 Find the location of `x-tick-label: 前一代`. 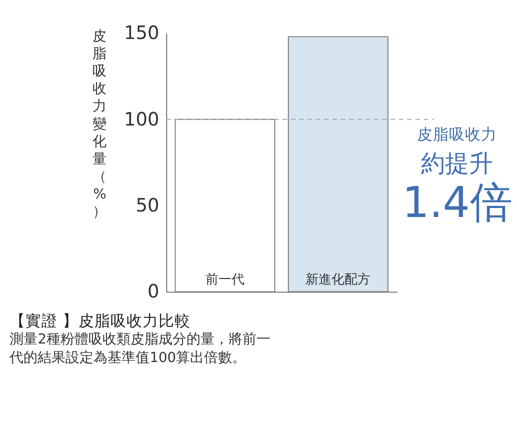

x-tick-label: 前一代 is located at coordinates (225, 280).